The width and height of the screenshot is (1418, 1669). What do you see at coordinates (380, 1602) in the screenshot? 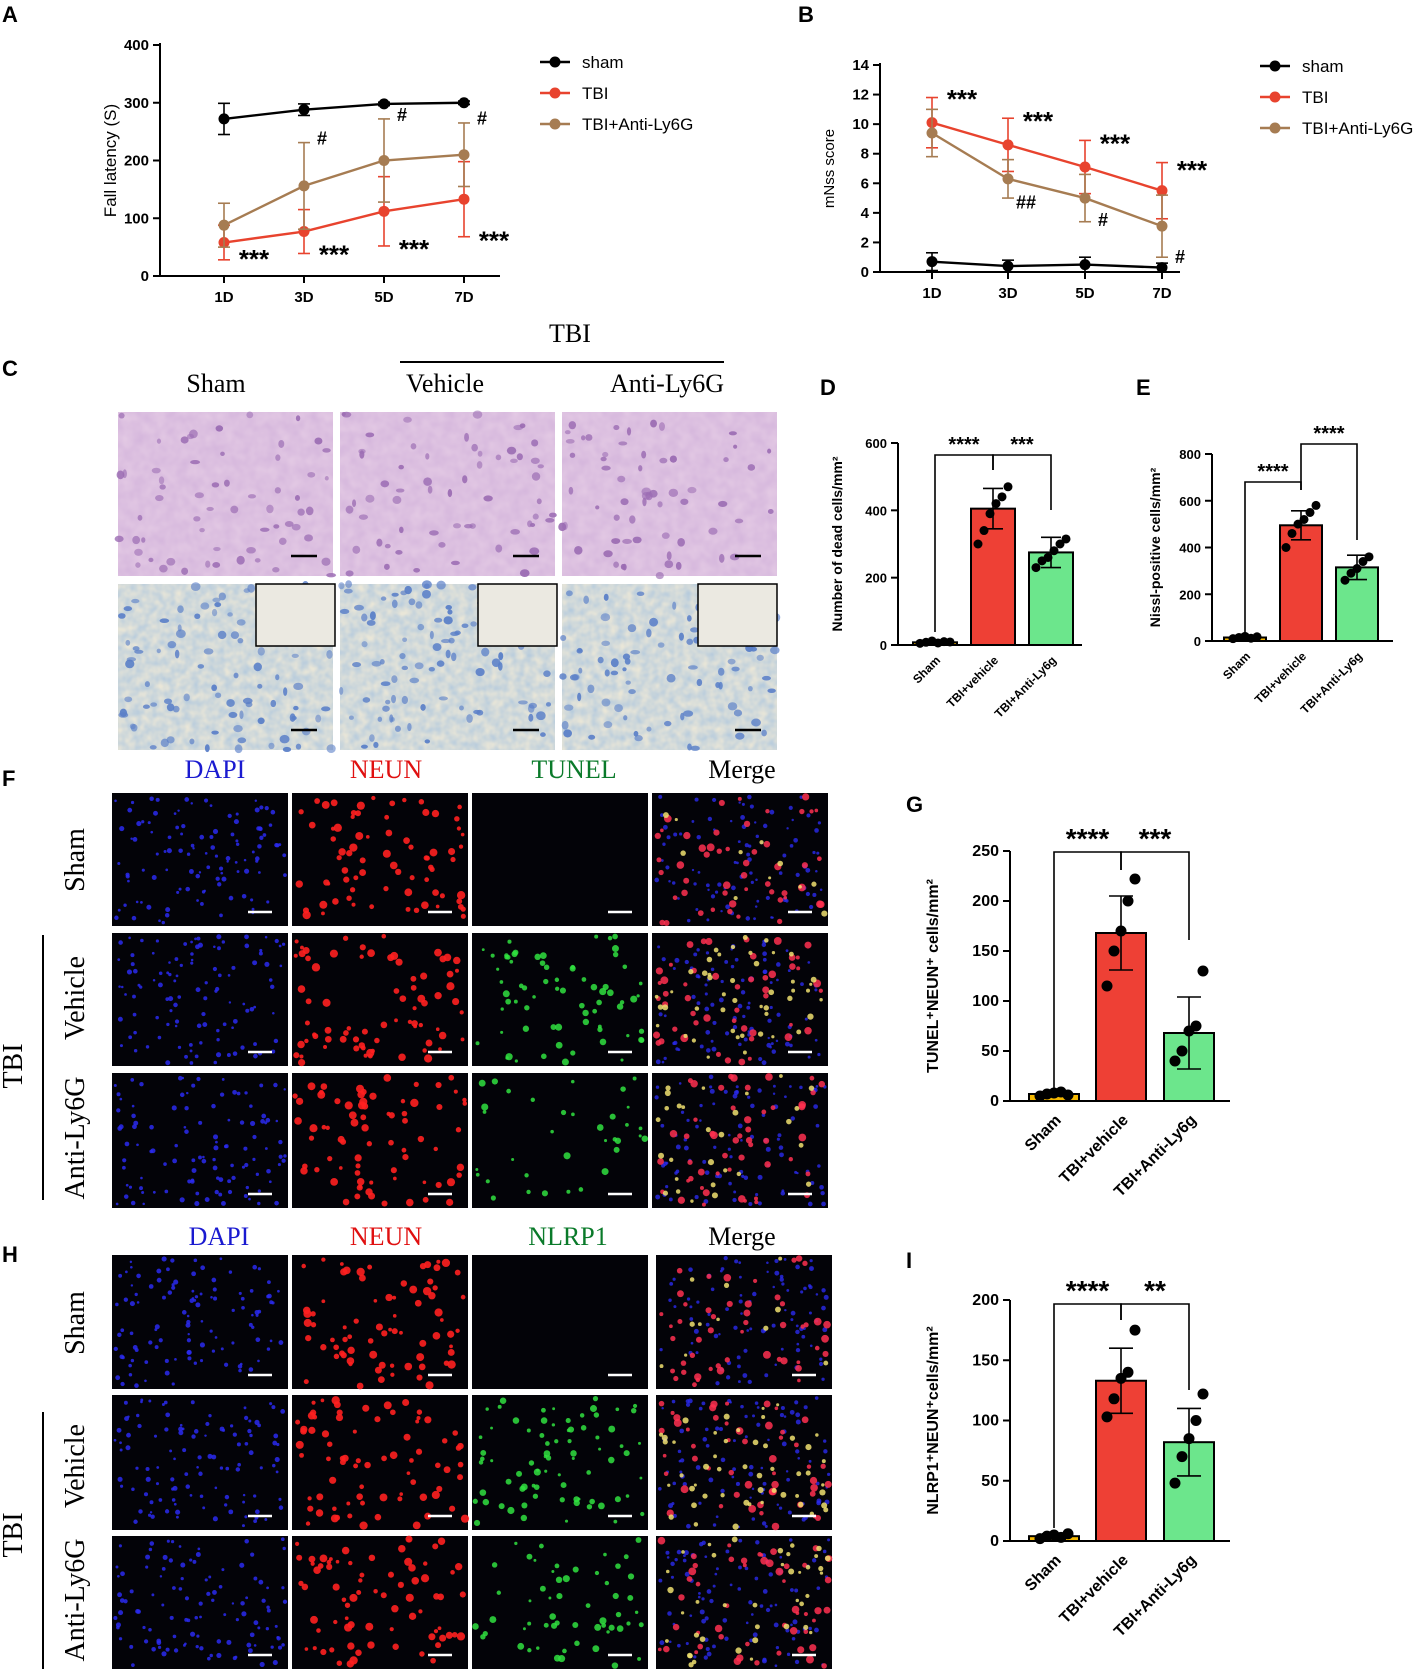
I see `if-tile-neun` at bounding box center [380, 1602].